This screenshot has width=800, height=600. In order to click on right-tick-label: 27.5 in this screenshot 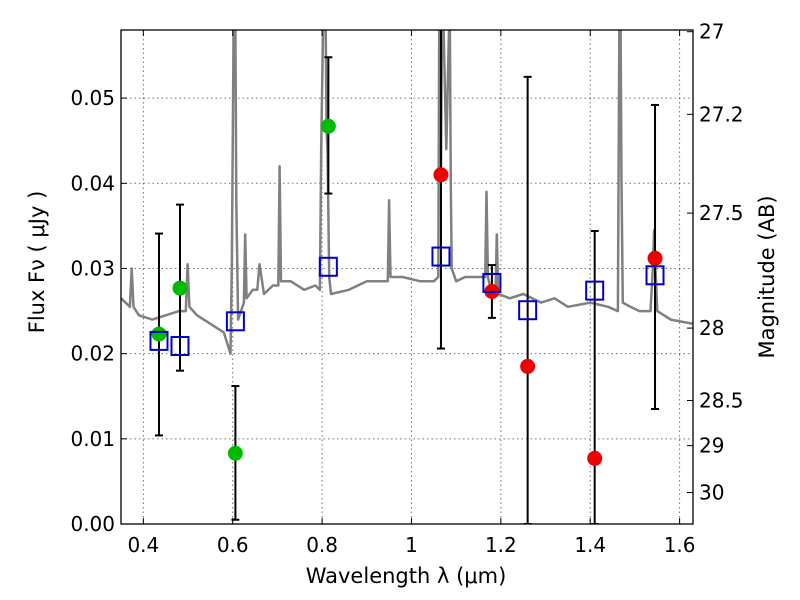, I will do `click(721, 213)`.